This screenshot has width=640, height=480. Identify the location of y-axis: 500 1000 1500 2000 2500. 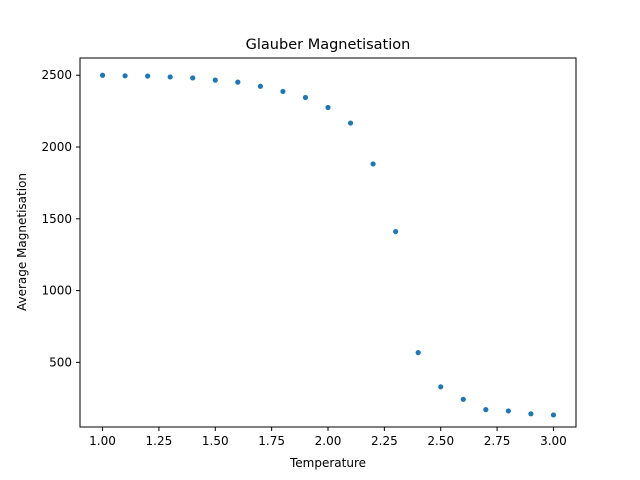
(60, 218).